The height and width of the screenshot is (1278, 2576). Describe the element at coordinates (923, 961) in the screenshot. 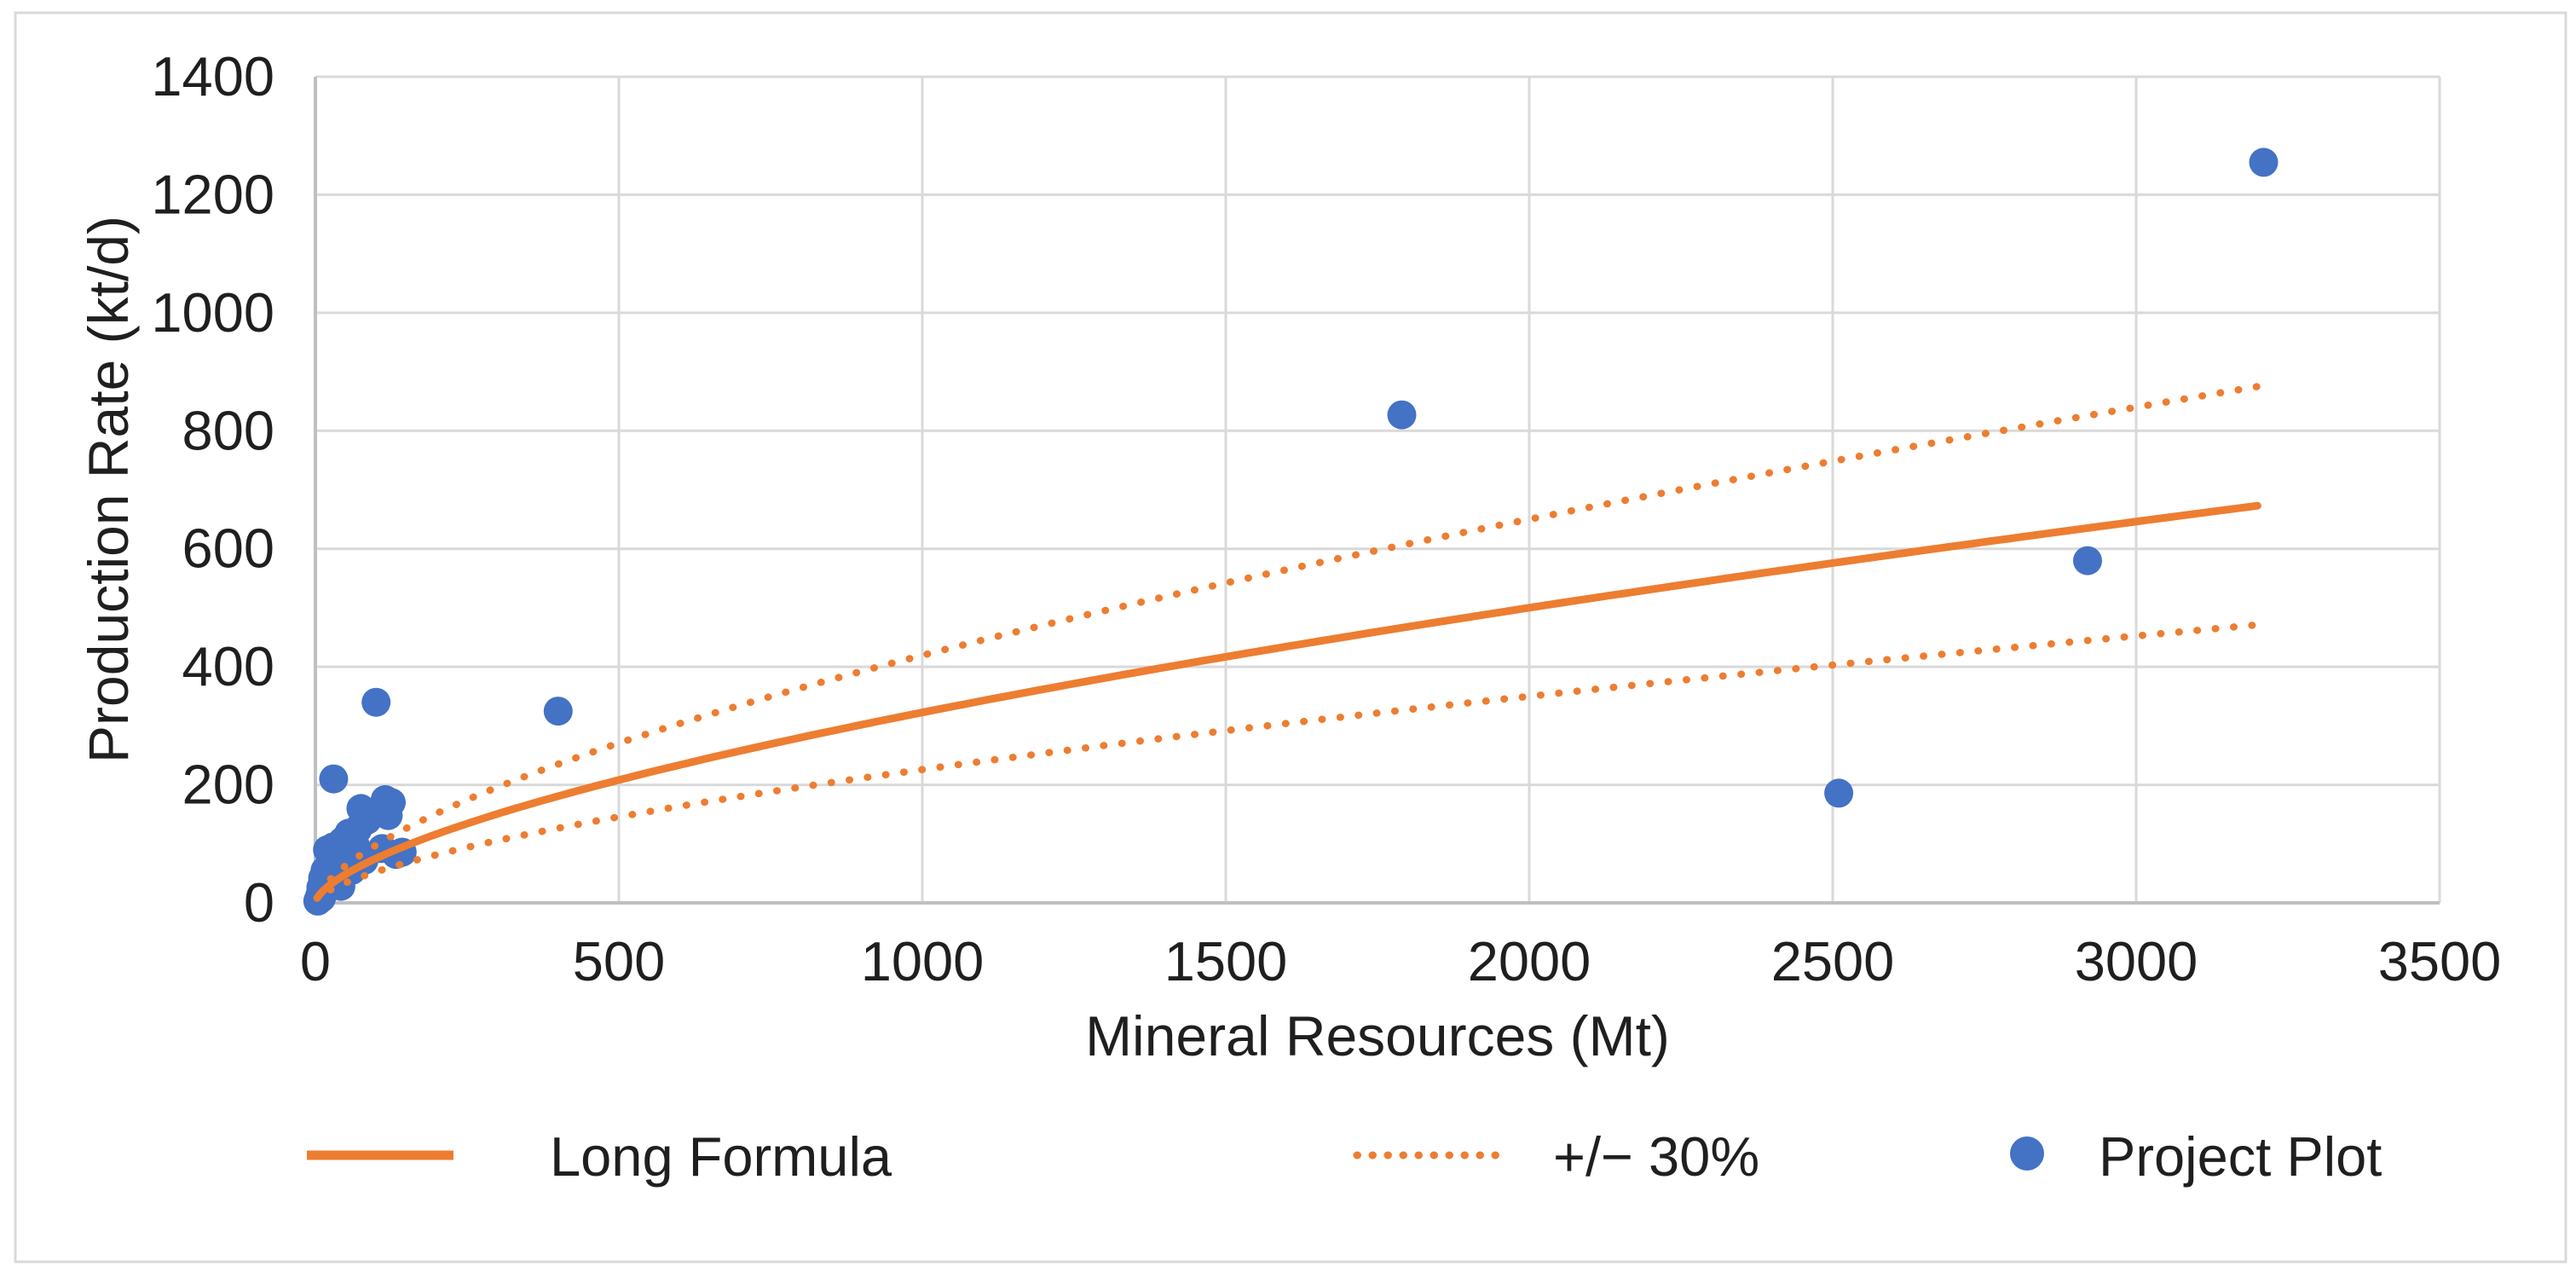

I see `x-tick-label: 1000` at that location.